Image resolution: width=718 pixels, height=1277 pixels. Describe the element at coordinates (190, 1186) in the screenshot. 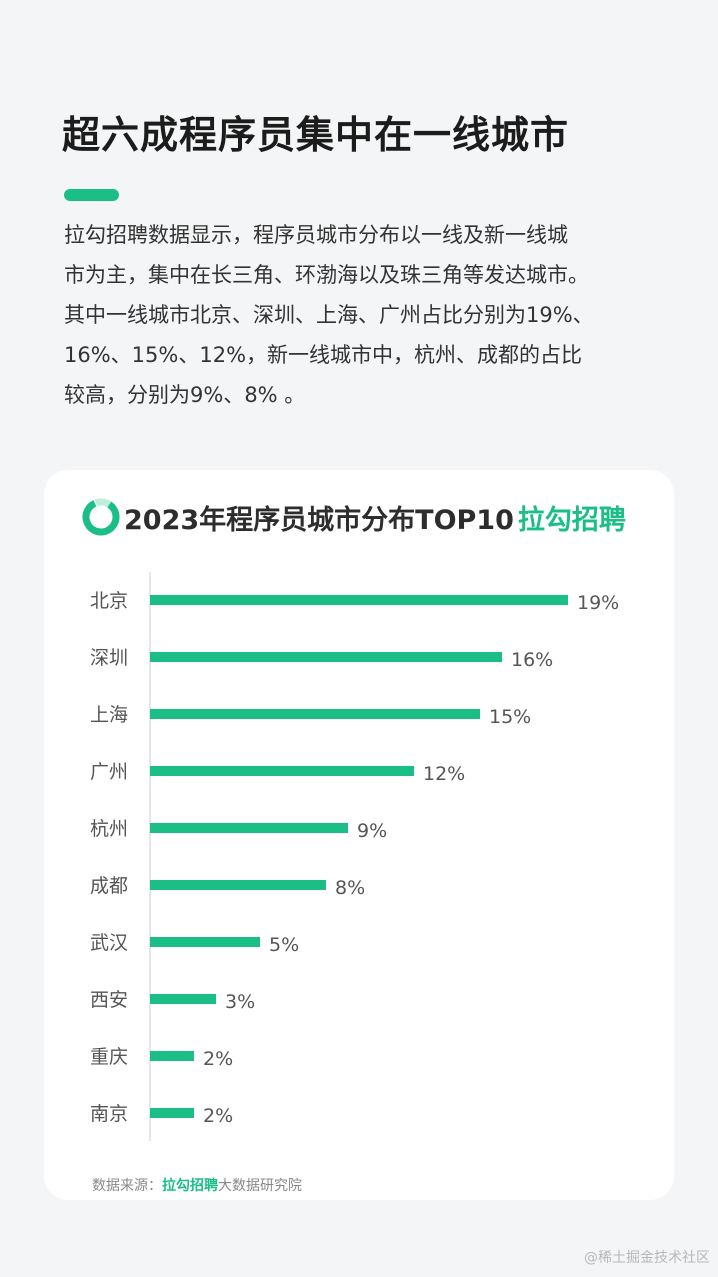

I see `source-brand: 拉勾招聘` at that location.